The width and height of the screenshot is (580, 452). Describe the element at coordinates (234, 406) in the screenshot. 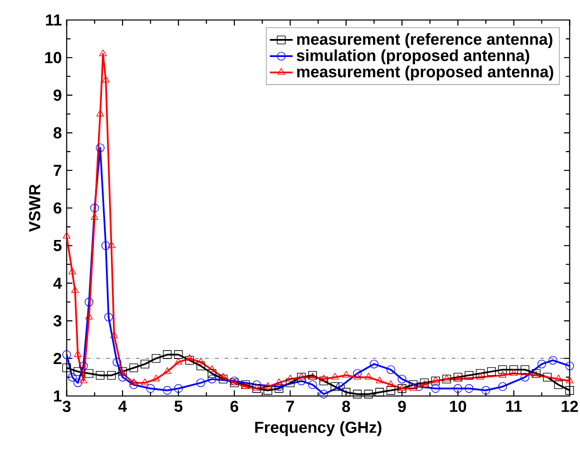

I see `x-tick-label: 6` at that location.